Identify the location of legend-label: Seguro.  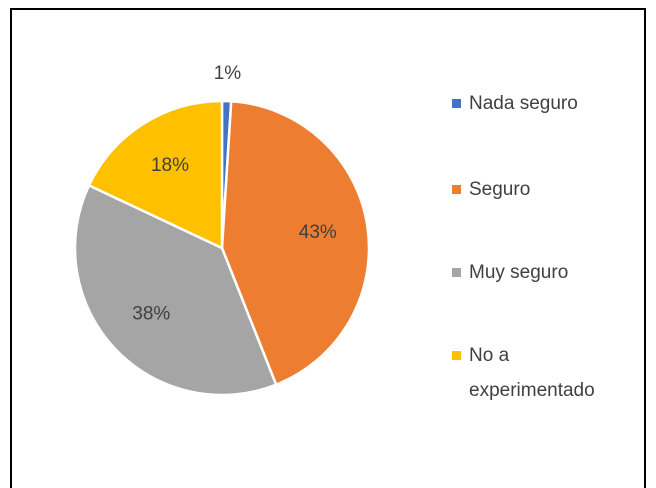
(500, 189).